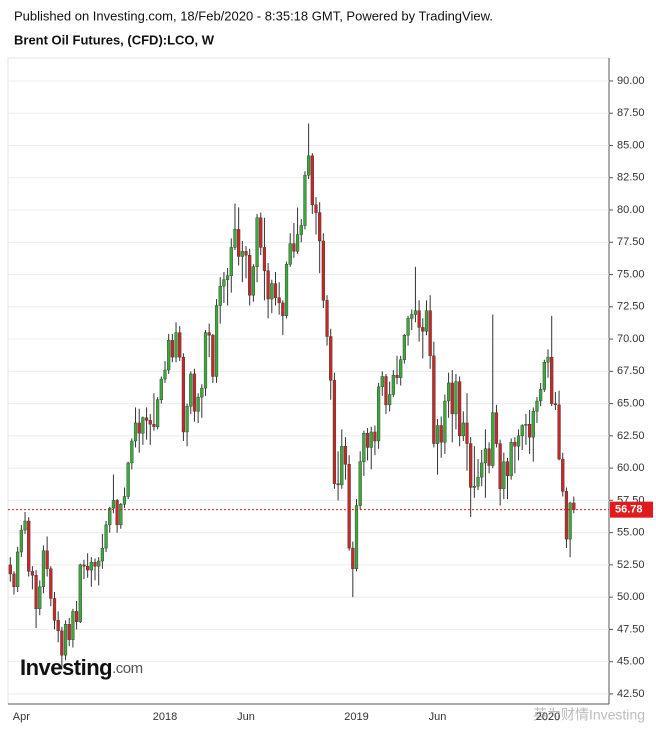 The image size is (656, 733). Describe the element at coordinates (548, 717) in the screenshot. I see `x-tick-label: 2020` at that location.